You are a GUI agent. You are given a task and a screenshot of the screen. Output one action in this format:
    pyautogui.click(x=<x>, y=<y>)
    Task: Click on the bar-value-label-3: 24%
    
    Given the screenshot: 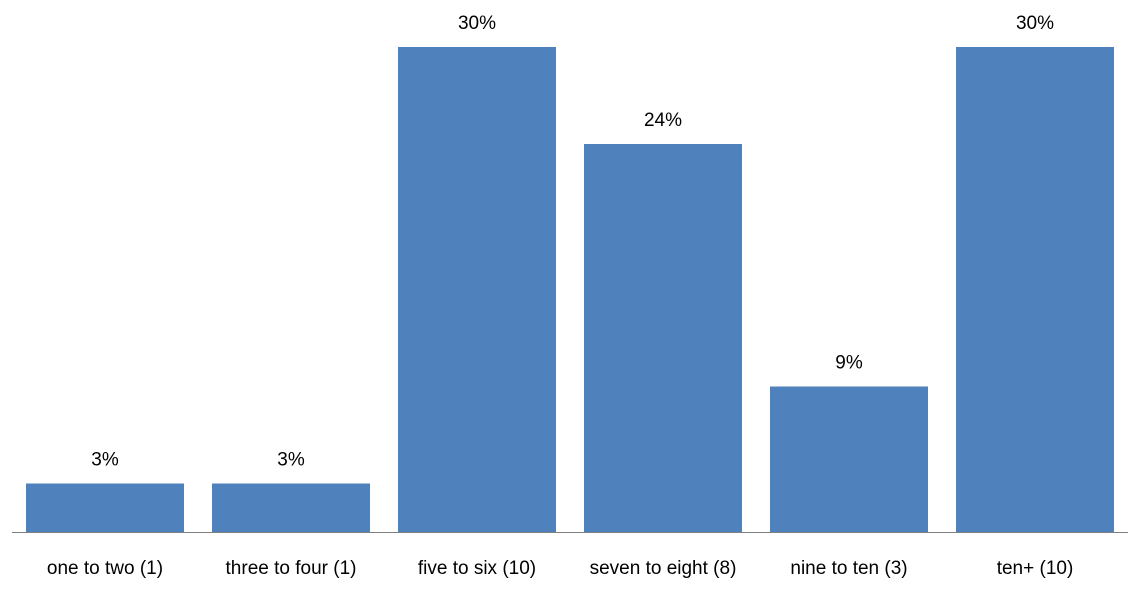 What is the action you would take?
    pyautogui.click(x=663, y=120)
    